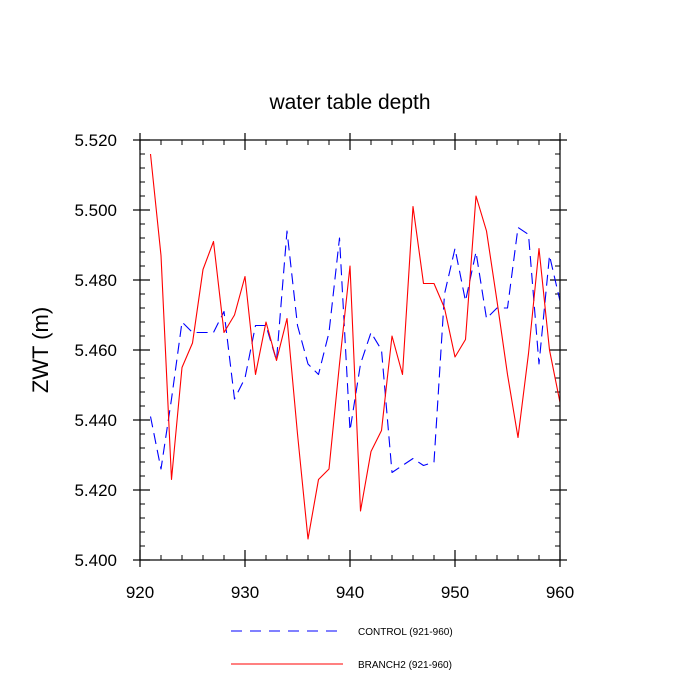 Image resolution: width=700 pixels, height=700 pixels. What do you see at coordinates (405, 665) in the screenshot?
I see `legend-label: BRANCH2 (921-960)` at bounding box center [405, 665].